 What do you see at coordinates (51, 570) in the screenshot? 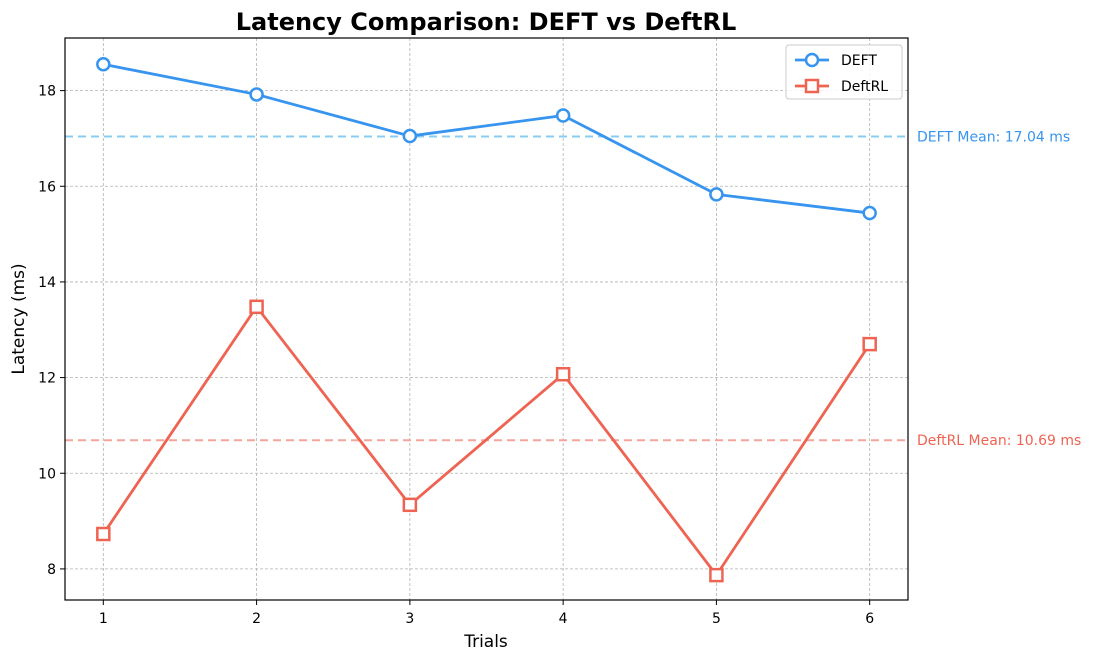
I see `y-tick-label: 8` at bounding box center [51, 570].